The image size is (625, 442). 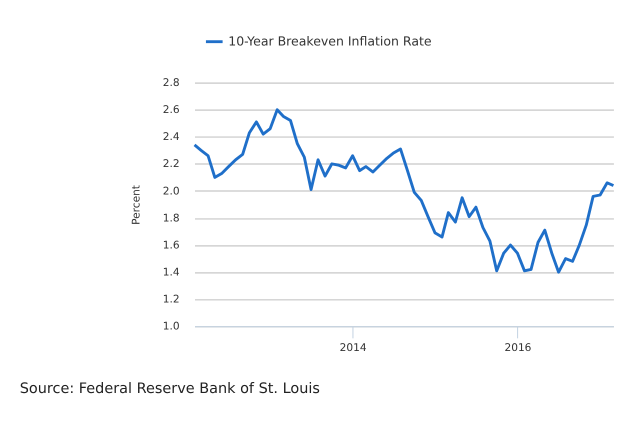 I want to click on y-tick-label: 2.6, so click(x=171, y=110).